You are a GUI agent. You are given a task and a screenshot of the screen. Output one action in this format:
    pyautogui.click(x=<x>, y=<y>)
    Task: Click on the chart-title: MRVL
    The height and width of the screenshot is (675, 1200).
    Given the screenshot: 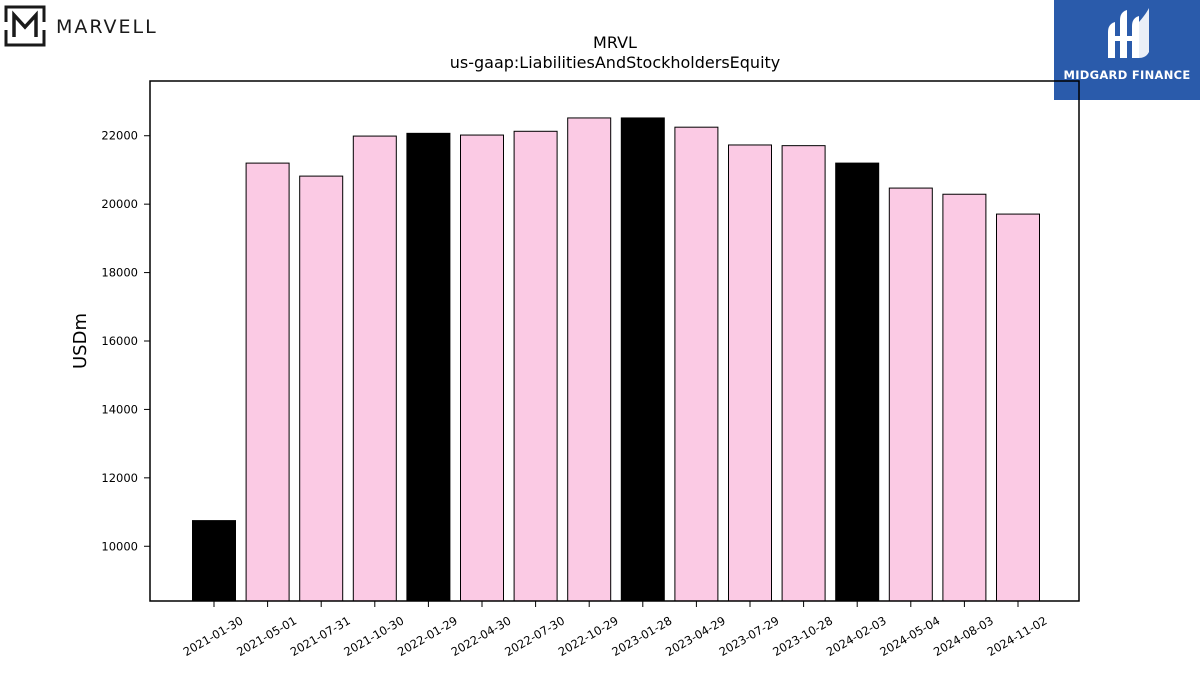 What is the action you would take?
    pyautogui.click(x=615, y=42)
    